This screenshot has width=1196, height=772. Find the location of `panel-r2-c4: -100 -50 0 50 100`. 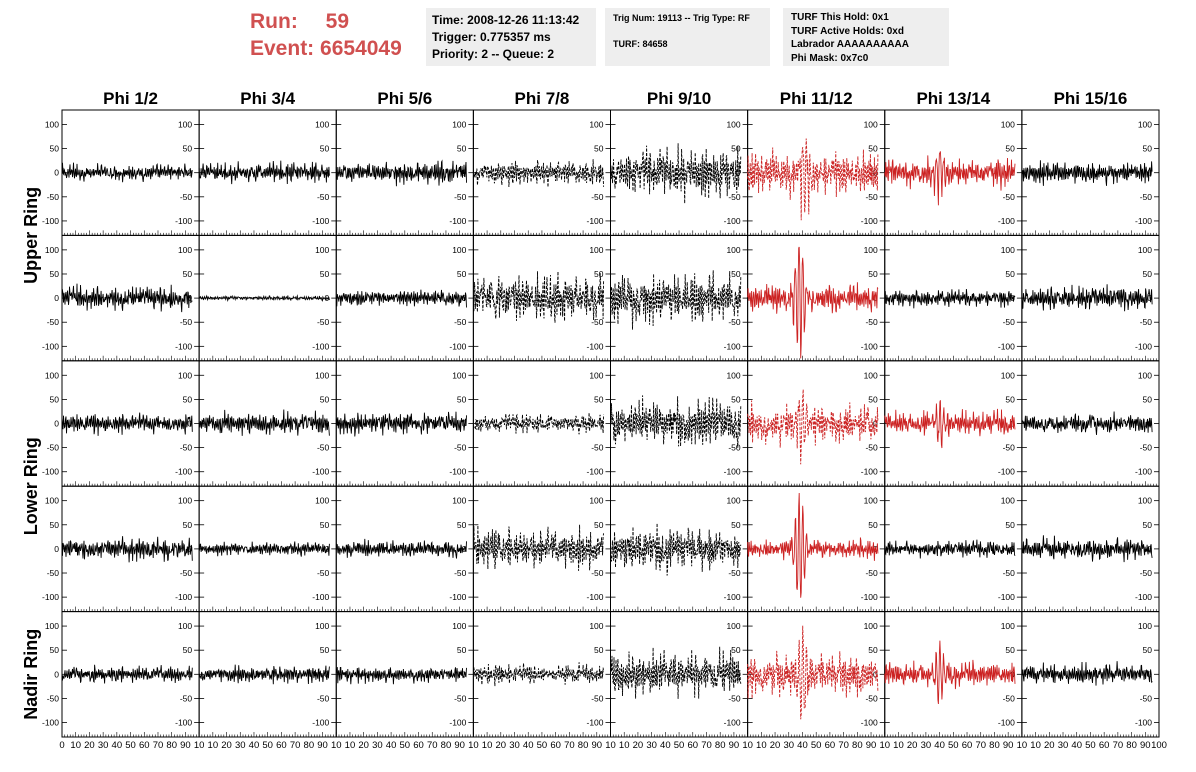

panel-r2-c4: -100 -50 0 50 100 is located at coordinates (541, 298).